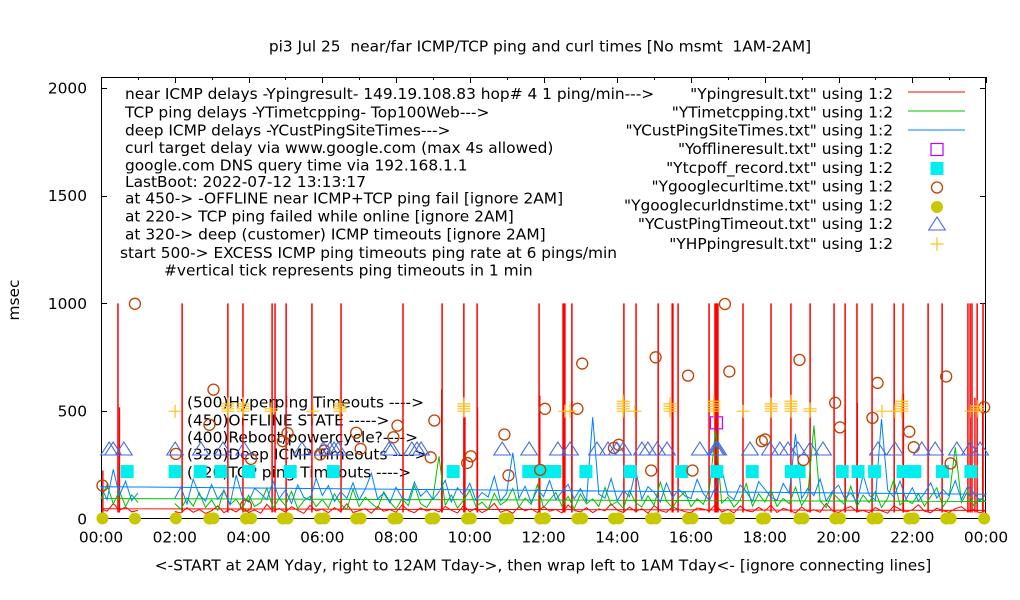 This screenshot has height=600, width=1020. Describe the element at coordinates (811, 149) in the screenshot. I see `legend-entry: "Yofflineresult.txt" using 1:2` at that location.